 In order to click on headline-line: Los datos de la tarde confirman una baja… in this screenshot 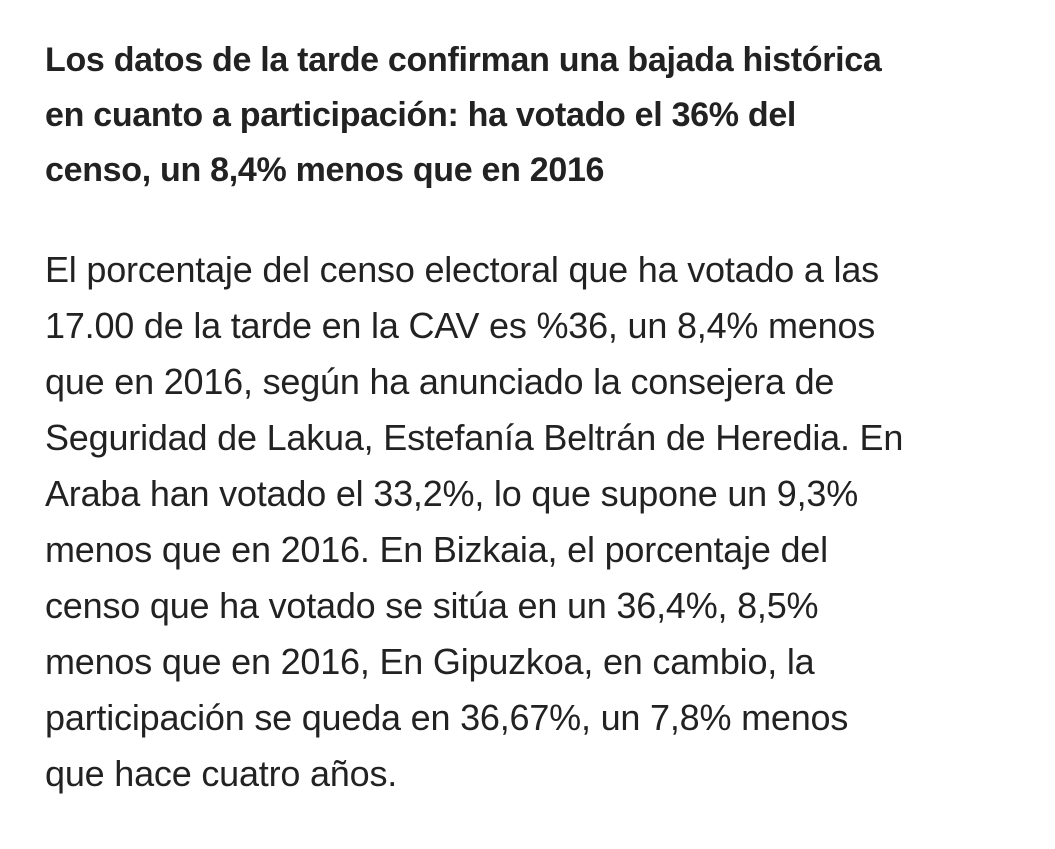, I will do `click(463, 60)`.